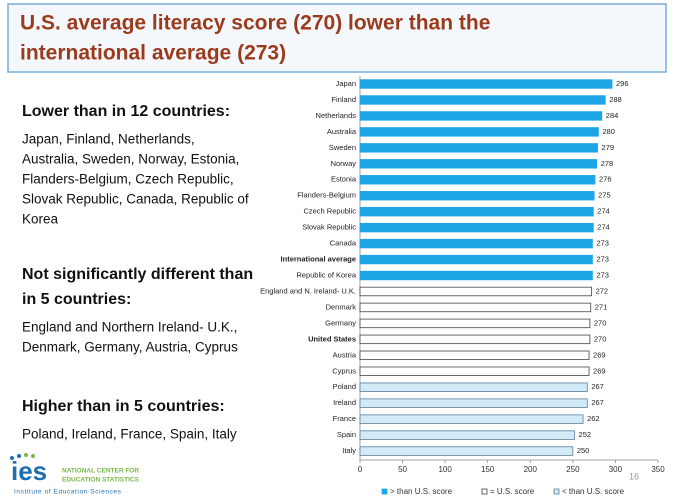  I want to click on x-tick-label: 100, so click(445, 469).